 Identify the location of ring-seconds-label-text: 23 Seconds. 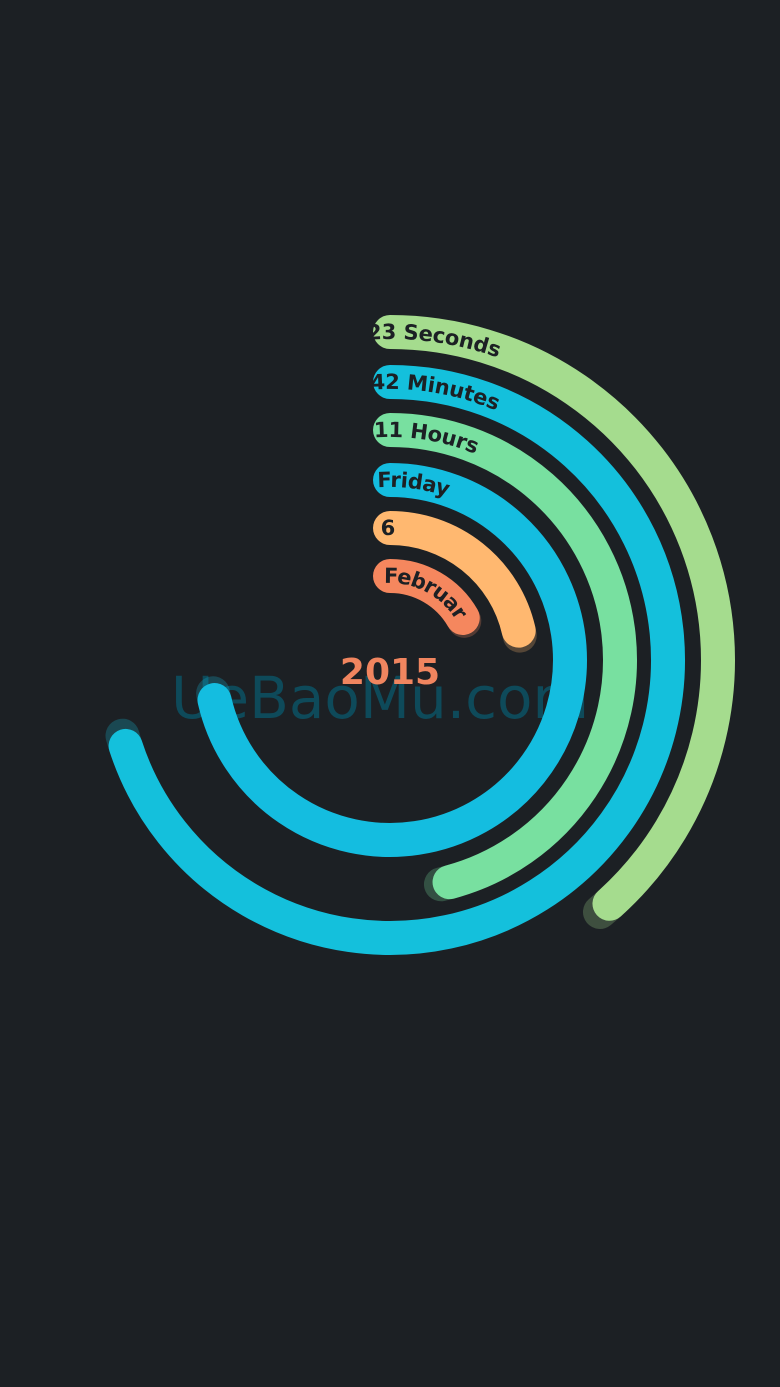
(435, 341).